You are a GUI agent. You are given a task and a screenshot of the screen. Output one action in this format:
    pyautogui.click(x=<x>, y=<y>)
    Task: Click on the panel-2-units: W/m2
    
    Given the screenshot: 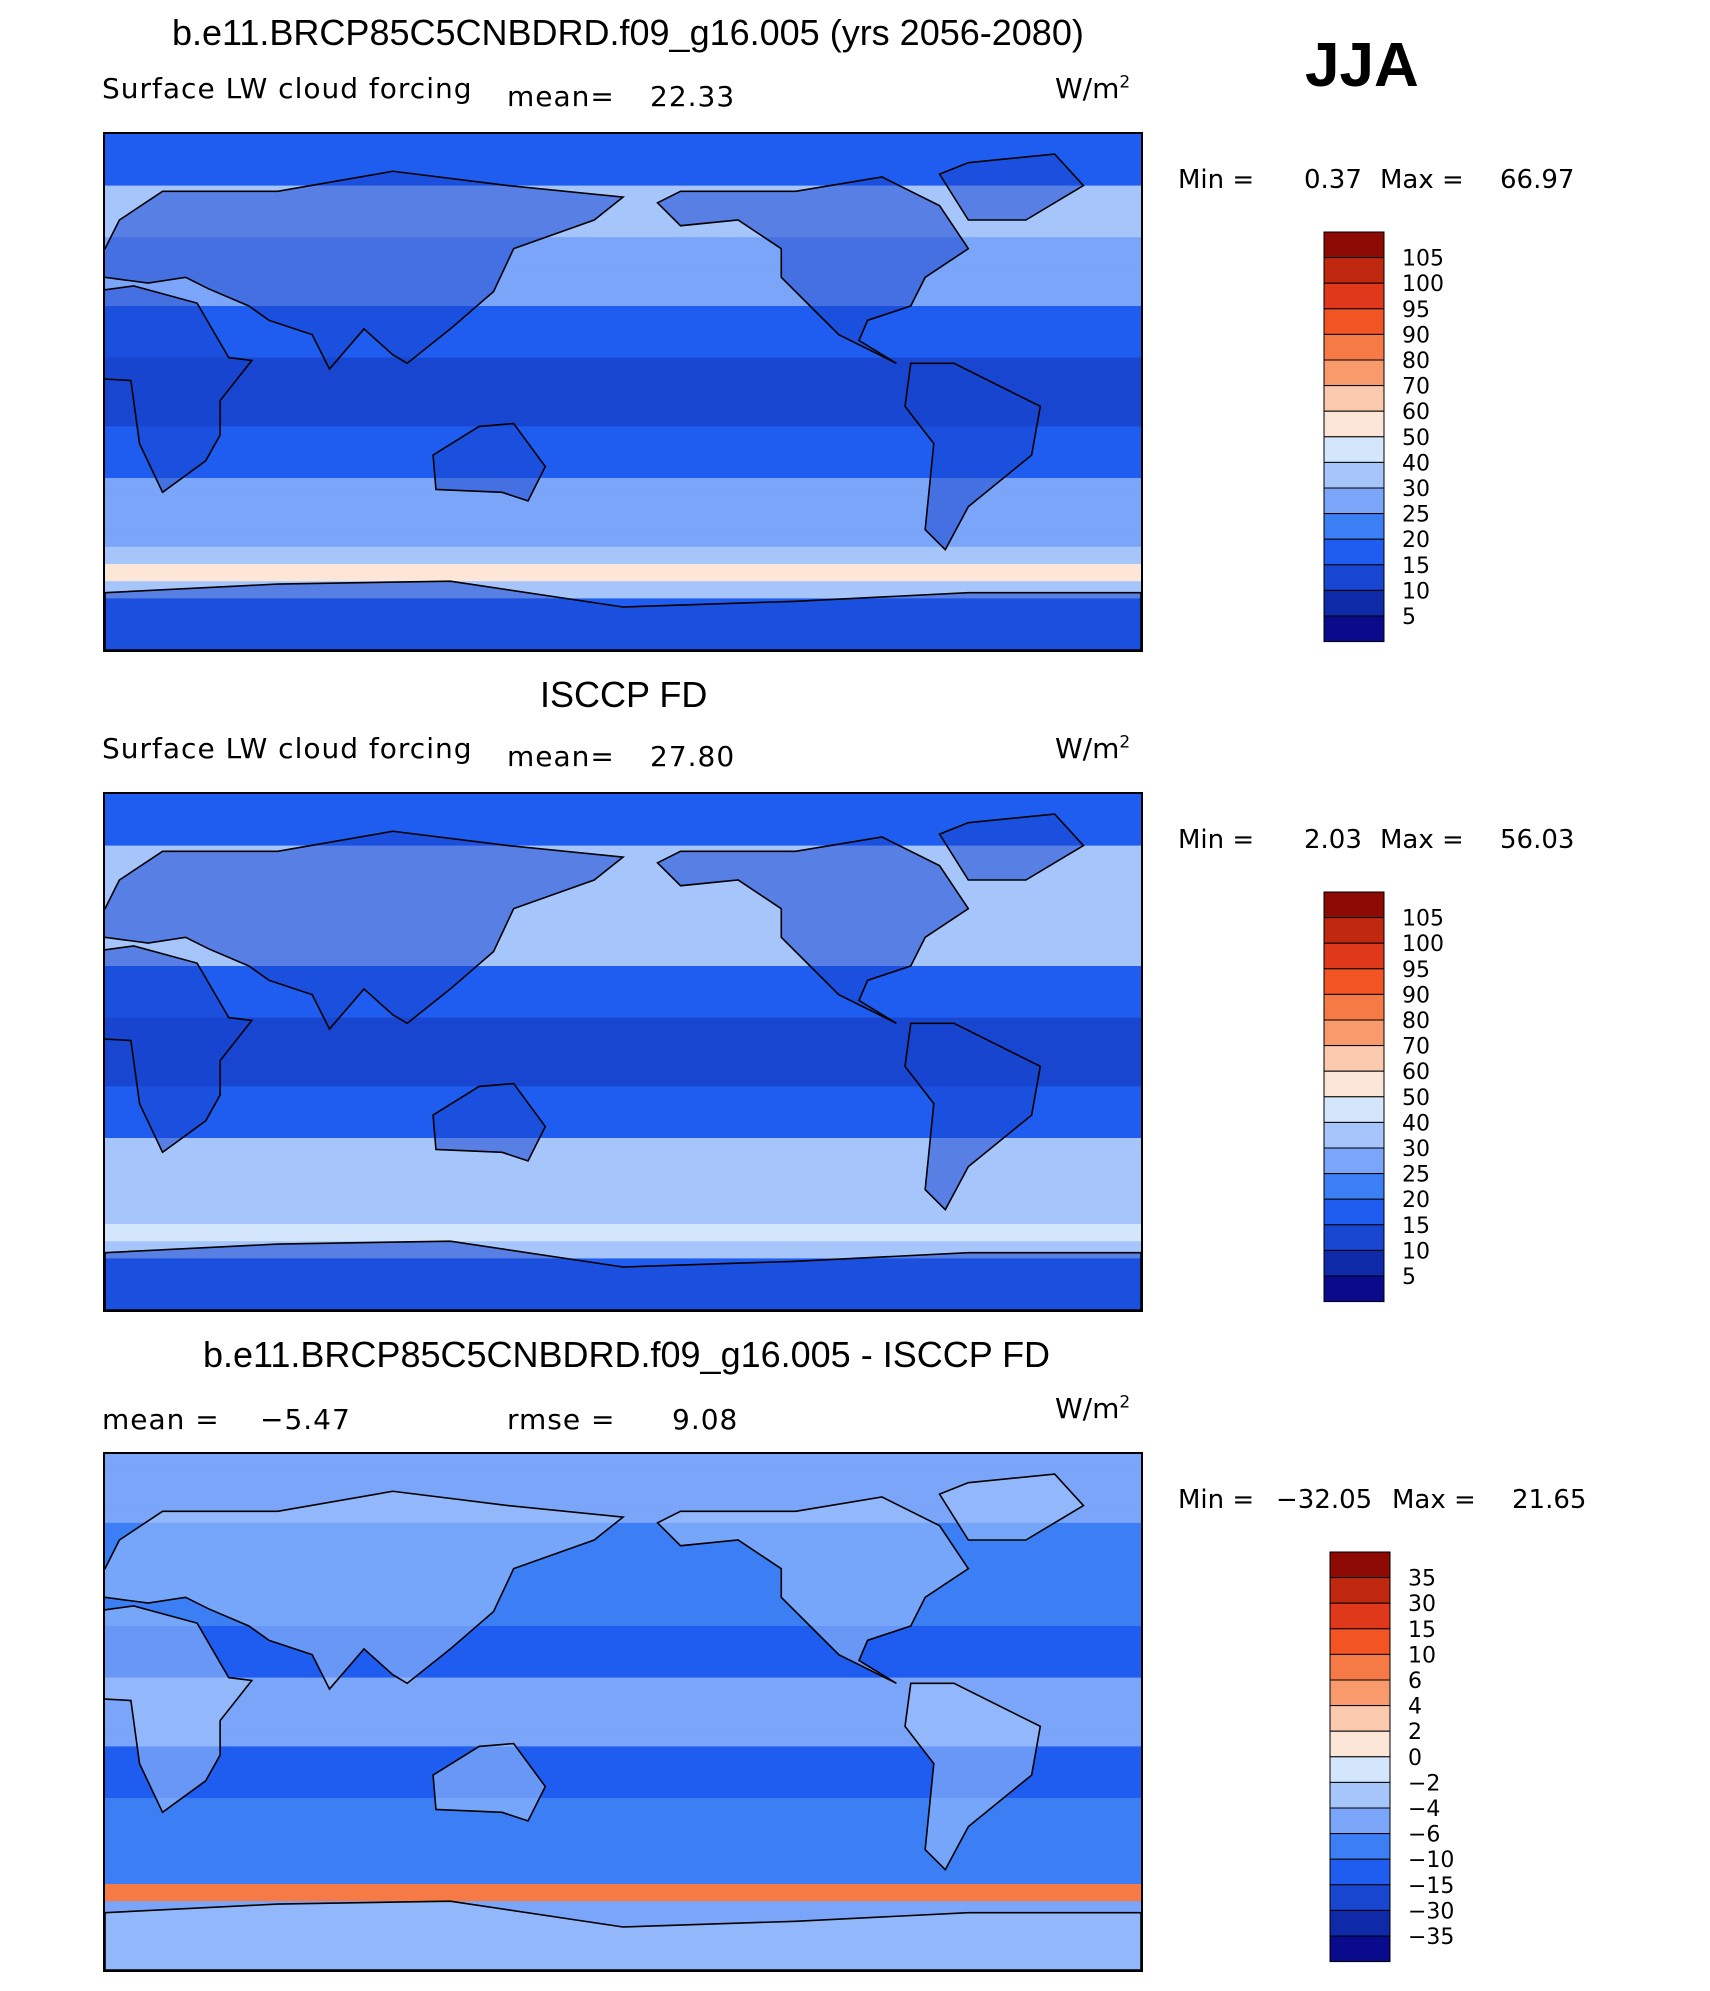 What is the action you would take?
    pyautogui.click(x=1093, y=748)
    